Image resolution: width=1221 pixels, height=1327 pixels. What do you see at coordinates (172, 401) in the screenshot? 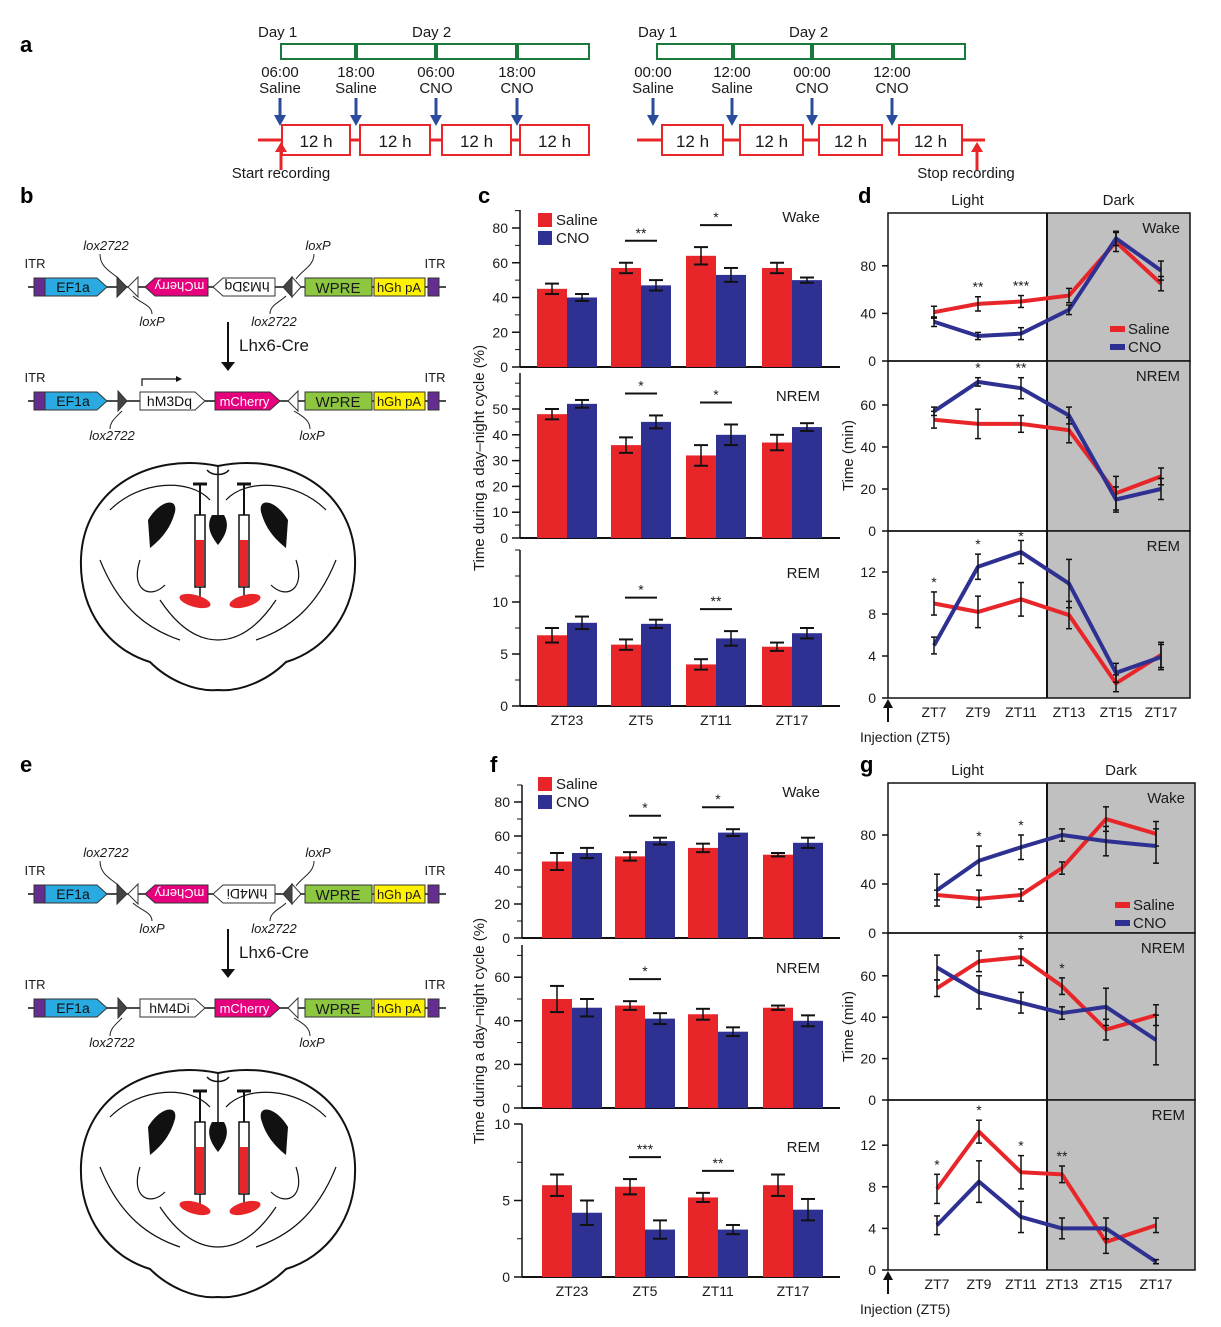
I see `receptor-gene` at bounding box center [172, 401].